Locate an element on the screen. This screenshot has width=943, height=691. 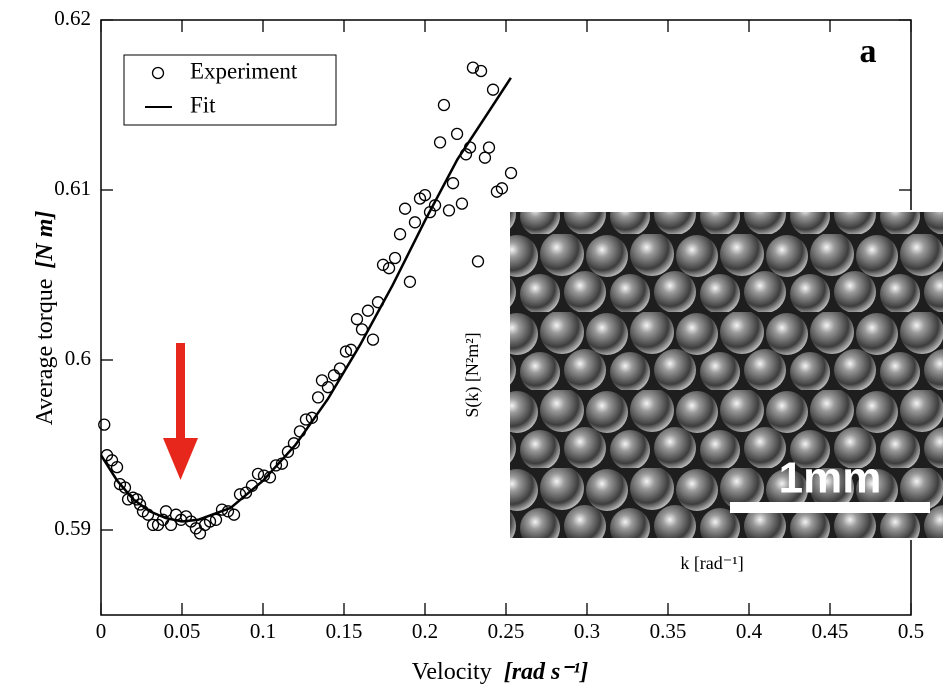
y-axis-label: Average torque [N m] is located at coordinates (45, 318).